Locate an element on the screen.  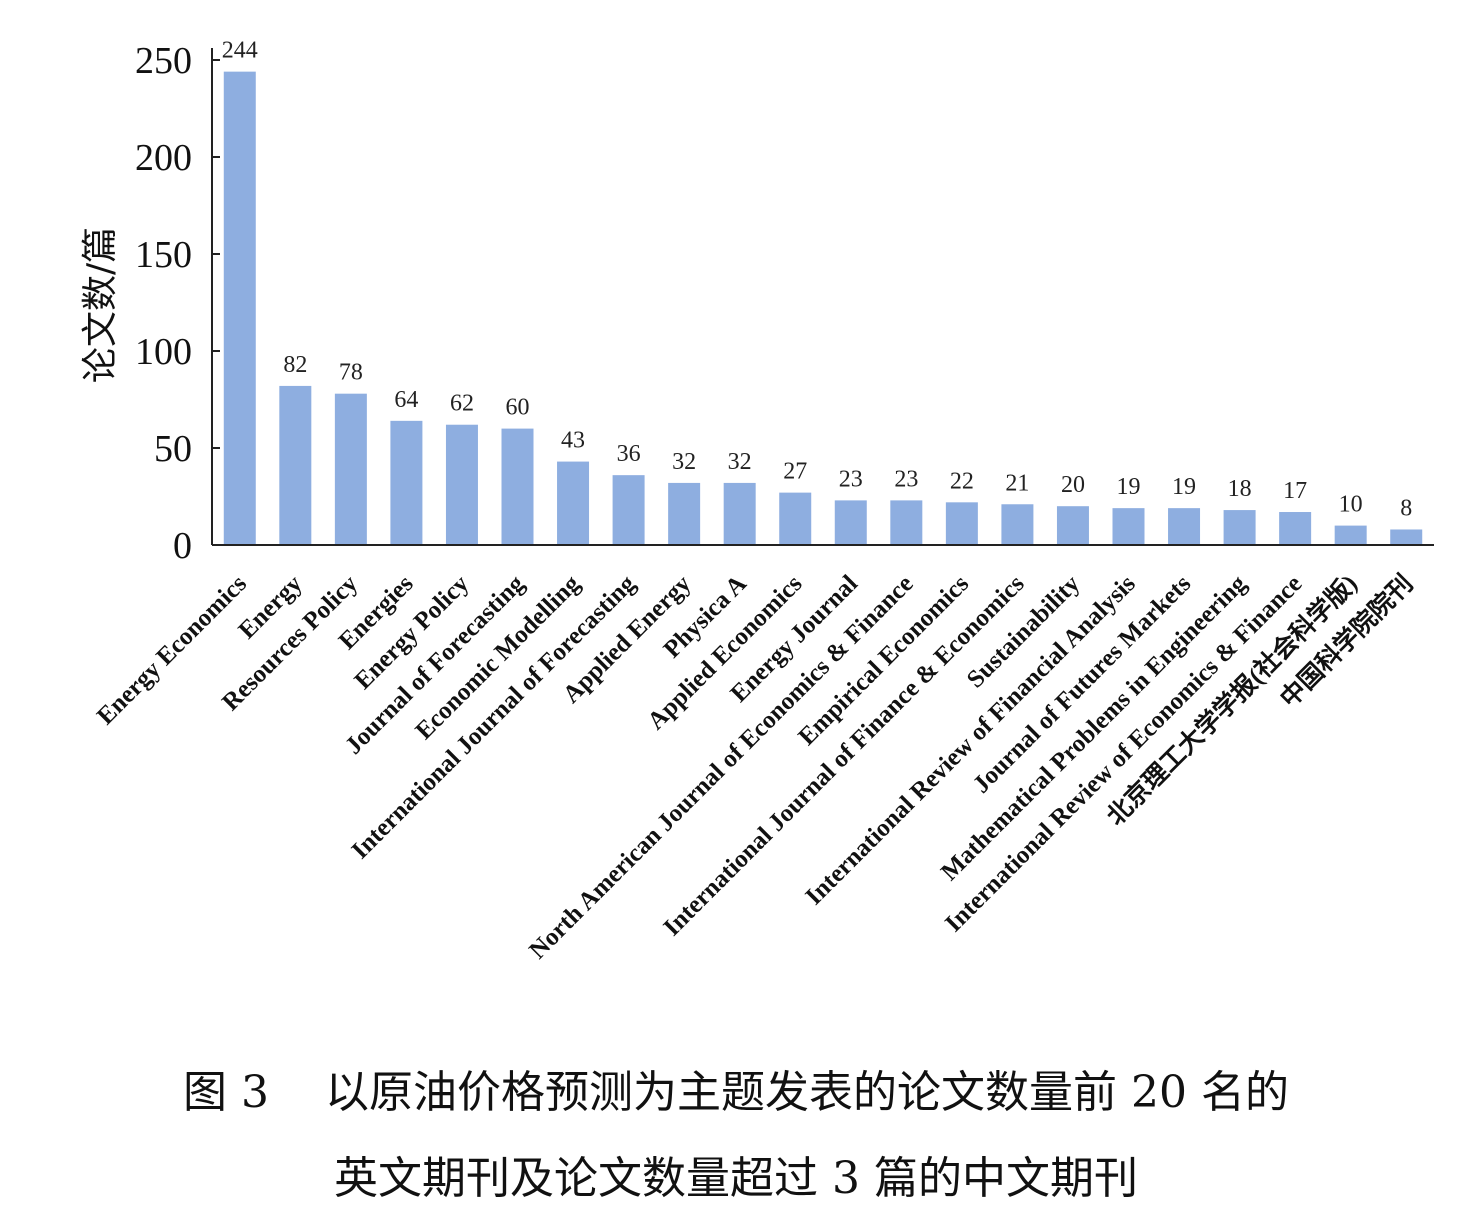
data-label: 20 is located at coordinates (1073, 485).